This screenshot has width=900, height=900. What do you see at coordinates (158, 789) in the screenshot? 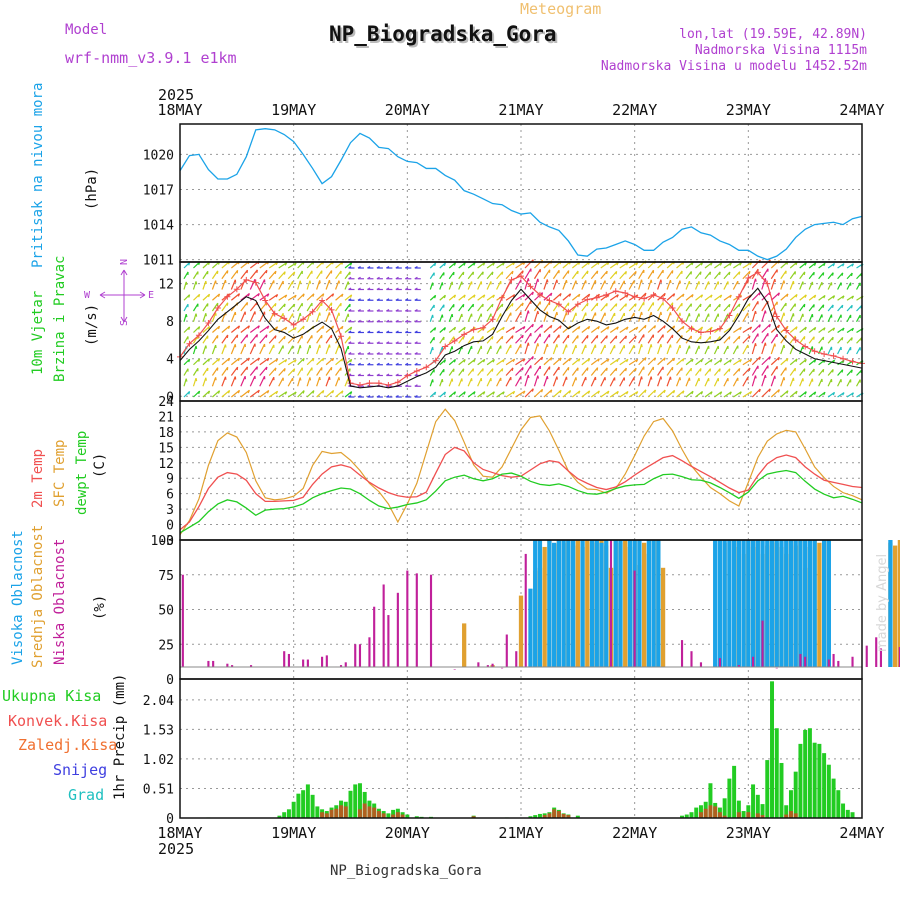
I see `ytick-label: 0.51` at bounding box center [158, 789].